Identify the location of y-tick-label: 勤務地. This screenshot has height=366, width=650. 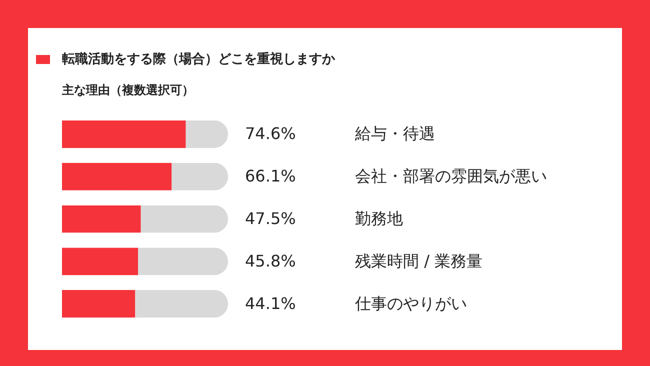
(379, 218).